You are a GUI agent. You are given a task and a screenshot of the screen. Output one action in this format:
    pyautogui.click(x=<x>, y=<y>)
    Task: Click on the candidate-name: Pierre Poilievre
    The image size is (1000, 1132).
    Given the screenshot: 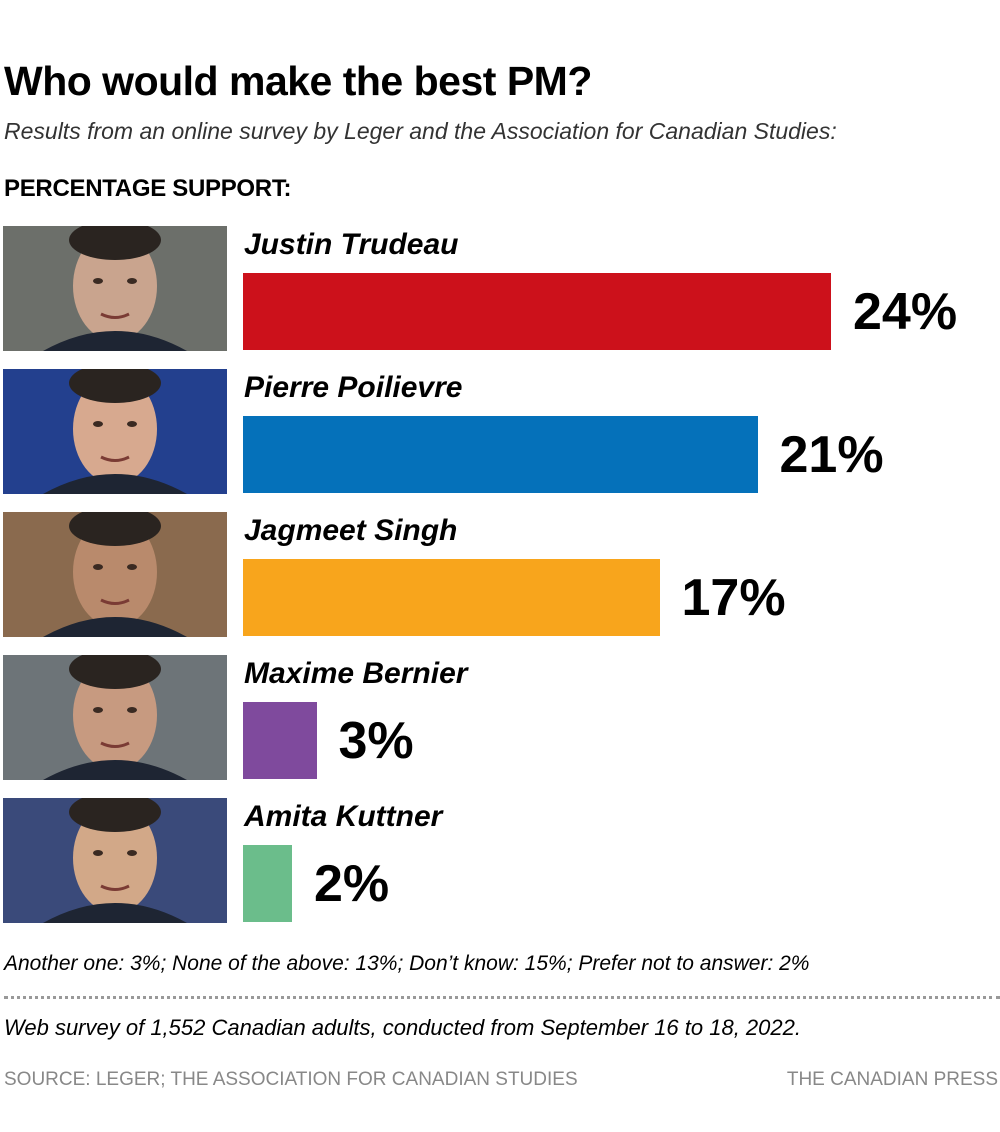 What is the action you would take?
    pyautogui.click(x=353, y=387)
    